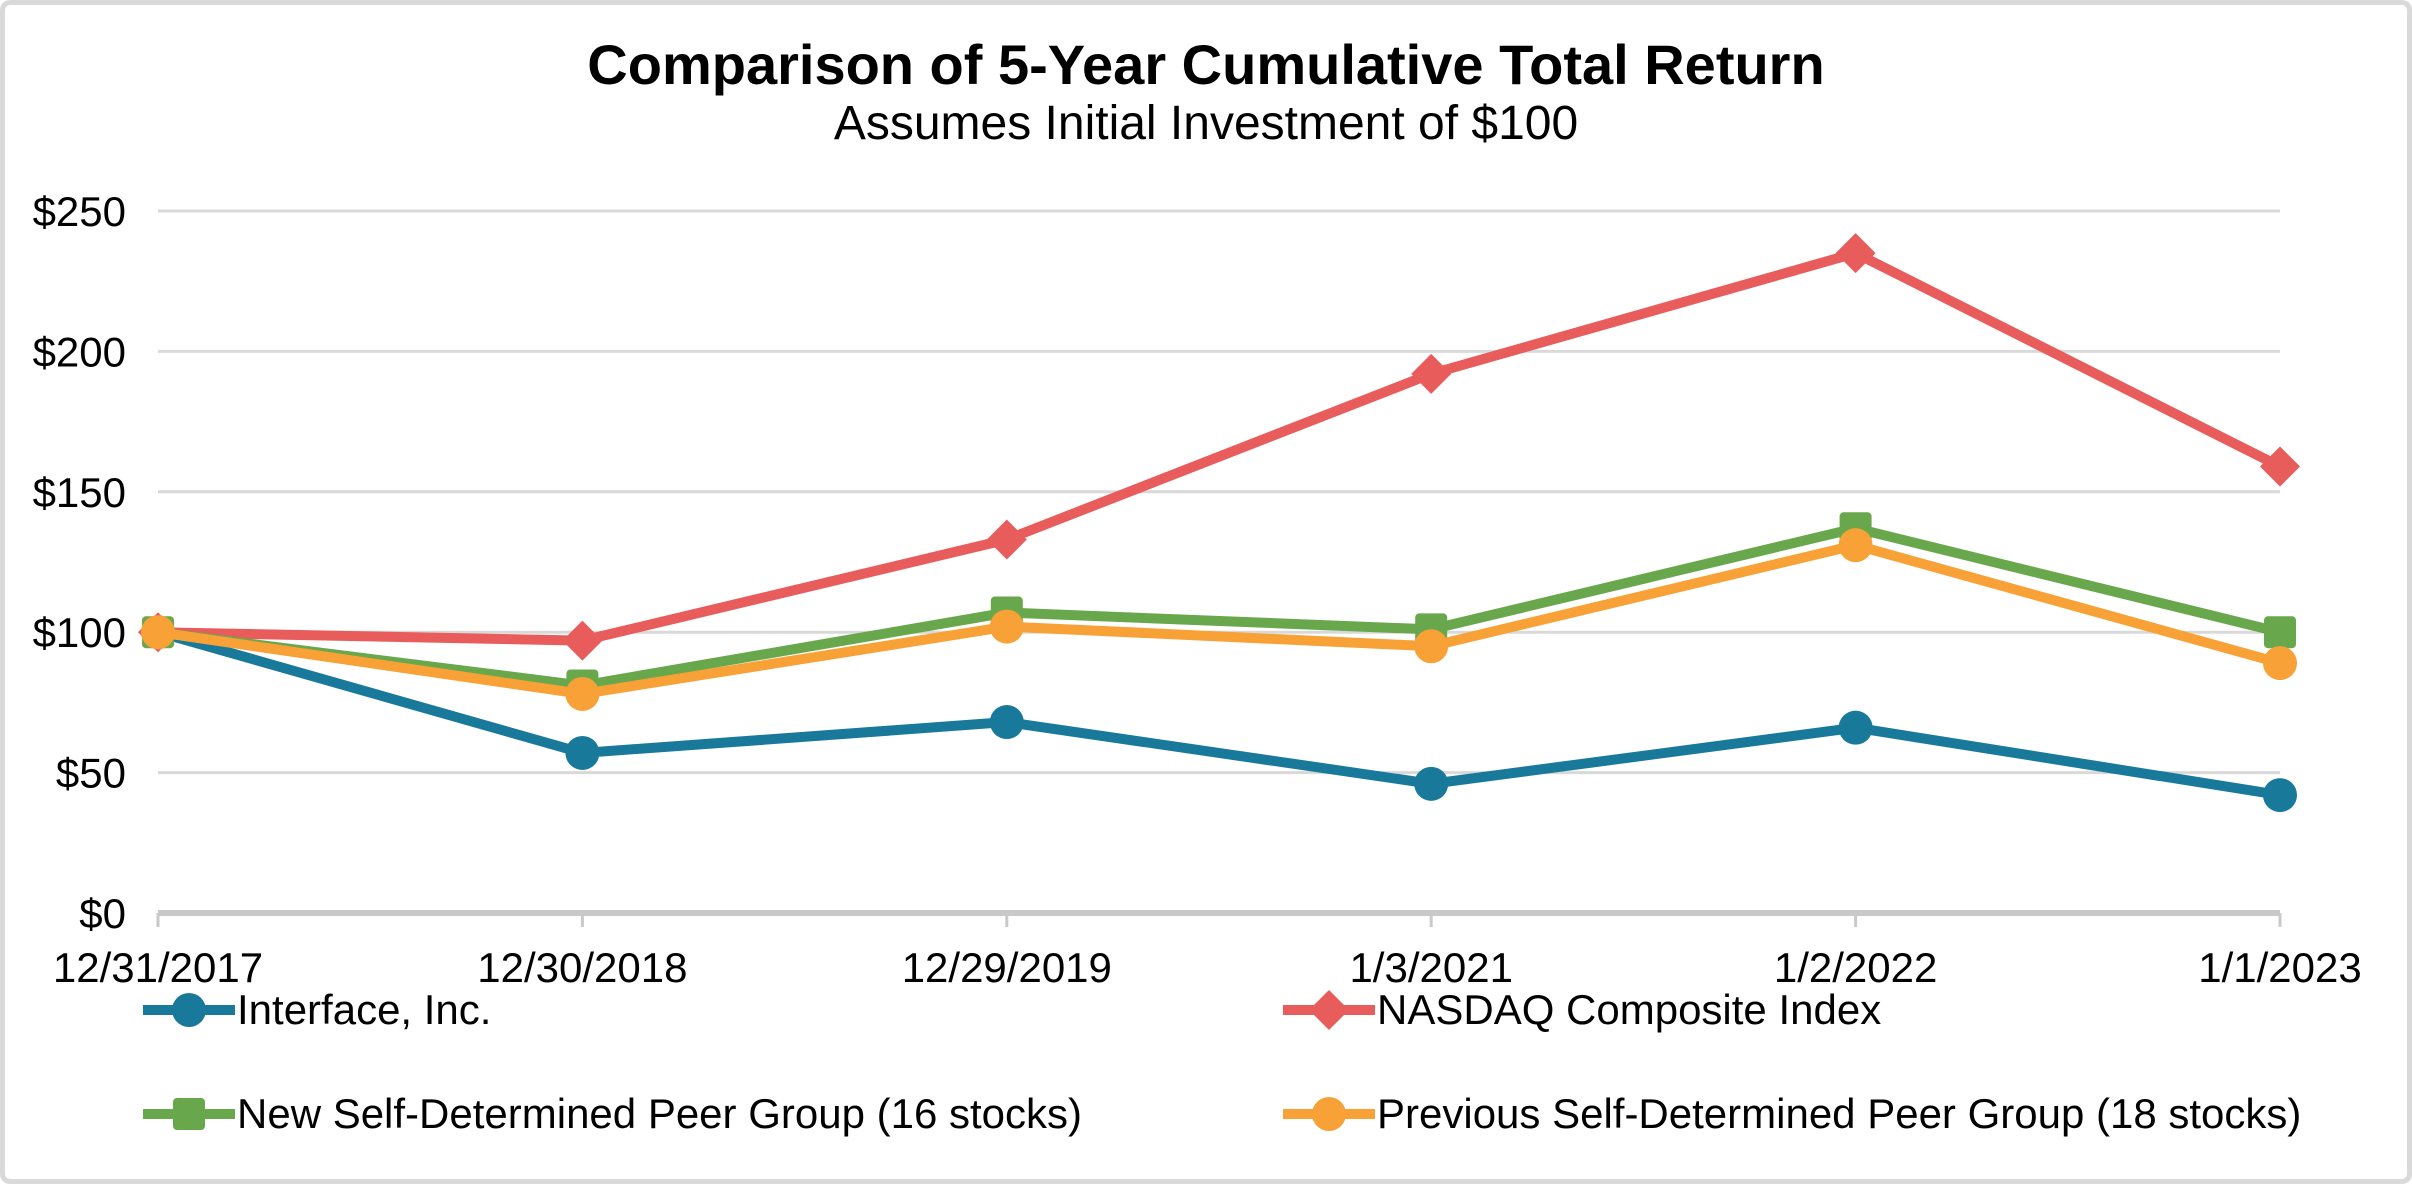 This screenshot has width=2412, height=1184. Describe the element at coordinates (1431, 967) in the screenshot. I see `x-axis-tick-label: 1/3/2021` at that location.